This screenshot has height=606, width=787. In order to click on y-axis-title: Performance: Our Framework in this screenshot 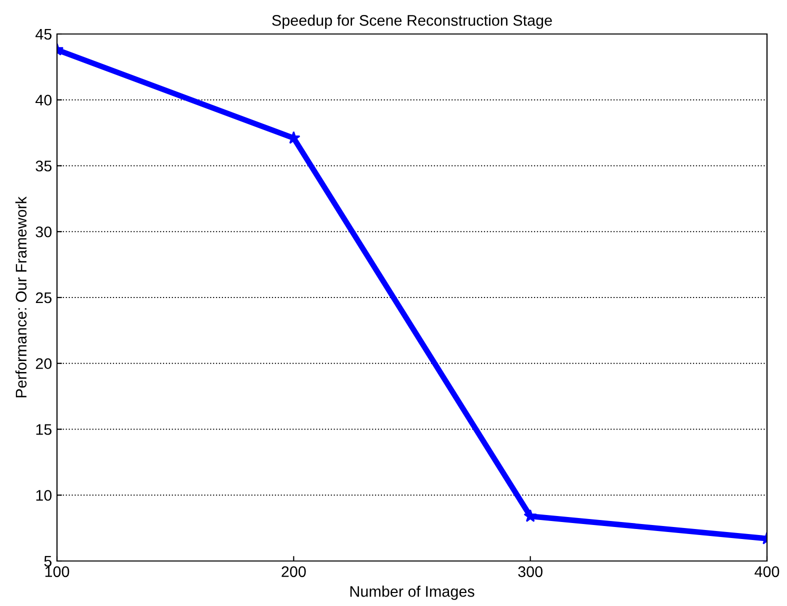, I will do `click(21, 297)`.